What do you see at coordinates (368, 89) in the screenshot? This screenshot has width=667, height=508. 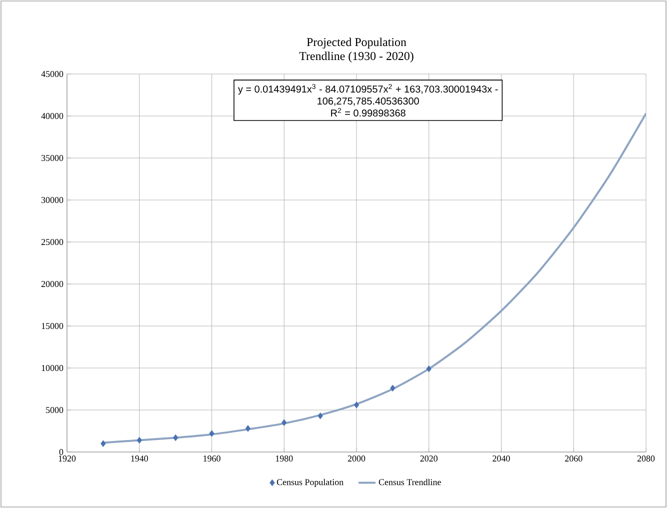 I see `annotation: y = 0.01439491x$^{3}$ - 84.07109557x$^{2}$ + 163,703.30001943x -` at bounding box center [368, 89].